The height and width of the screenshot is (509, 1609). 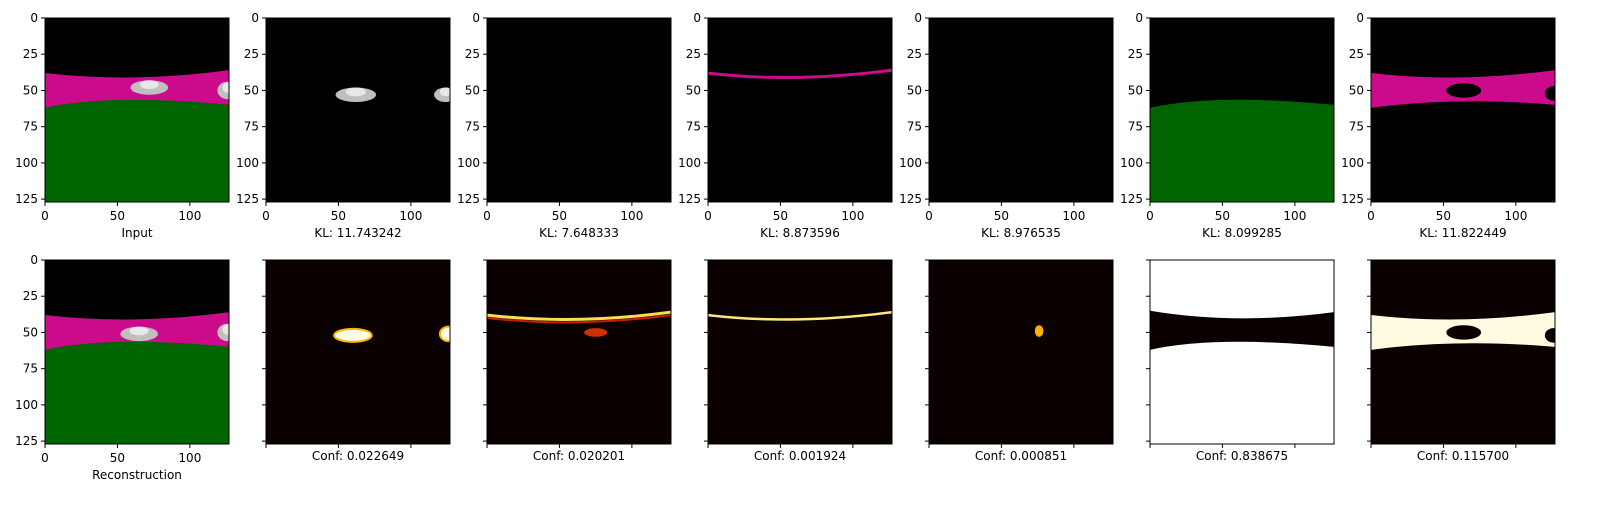 What do you see at coordinates (1039, 331) in the screenshot?
I see `hot-spot` at bounding box center [1039, 331].